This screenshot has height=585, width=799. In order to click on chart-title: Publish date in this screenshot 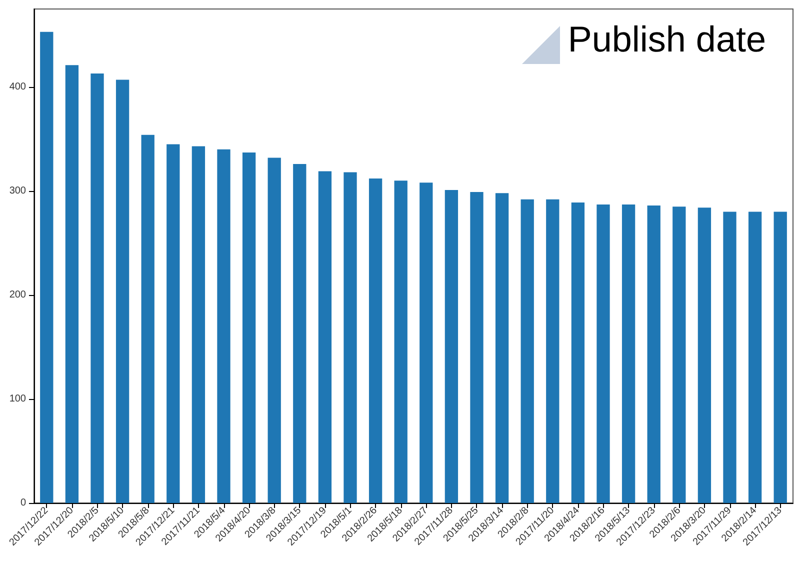, I will do `click(667, 39)`.